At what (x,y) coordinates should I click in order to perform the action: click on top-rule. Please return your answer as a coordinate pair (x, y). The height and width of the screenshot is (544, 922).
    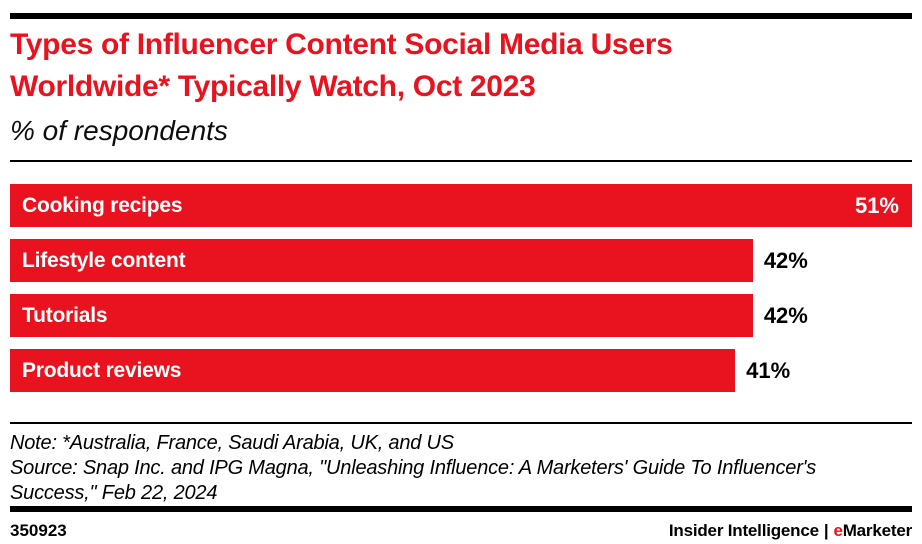
    Looking at the image, I should click on (461, 16).